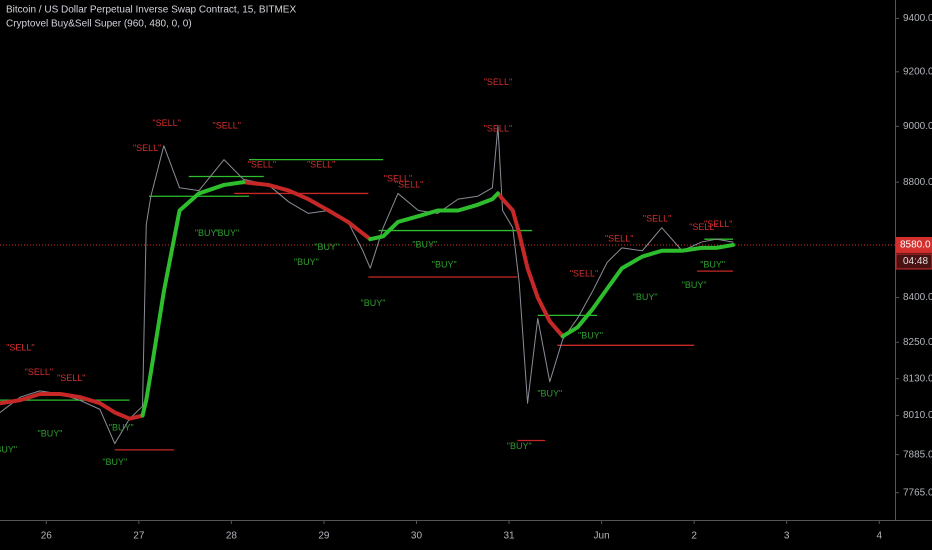  I want to click on last-price-box, so click(914, 244).